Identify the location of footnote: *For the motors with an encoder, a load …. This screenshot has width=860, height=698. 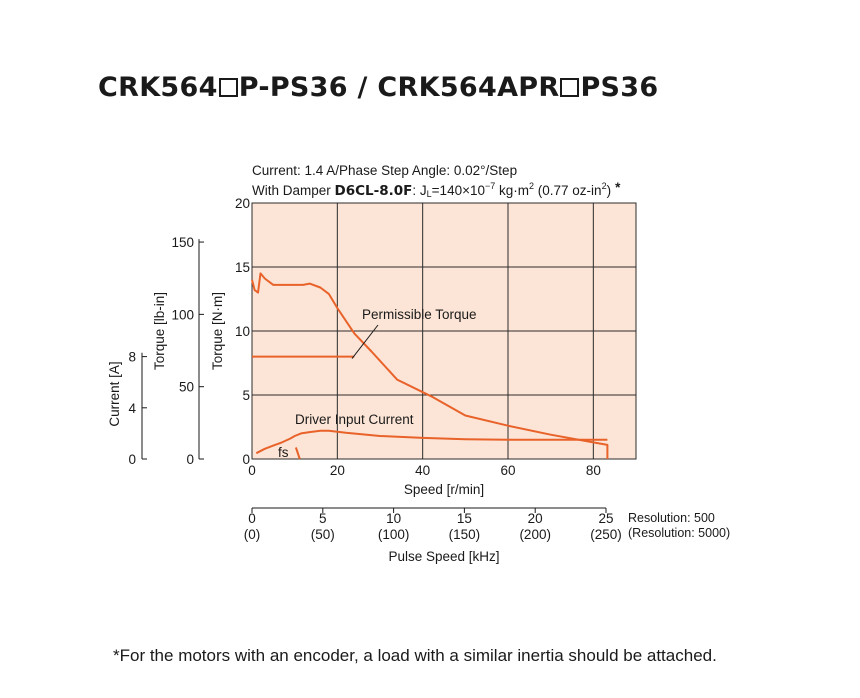
(415, 655).